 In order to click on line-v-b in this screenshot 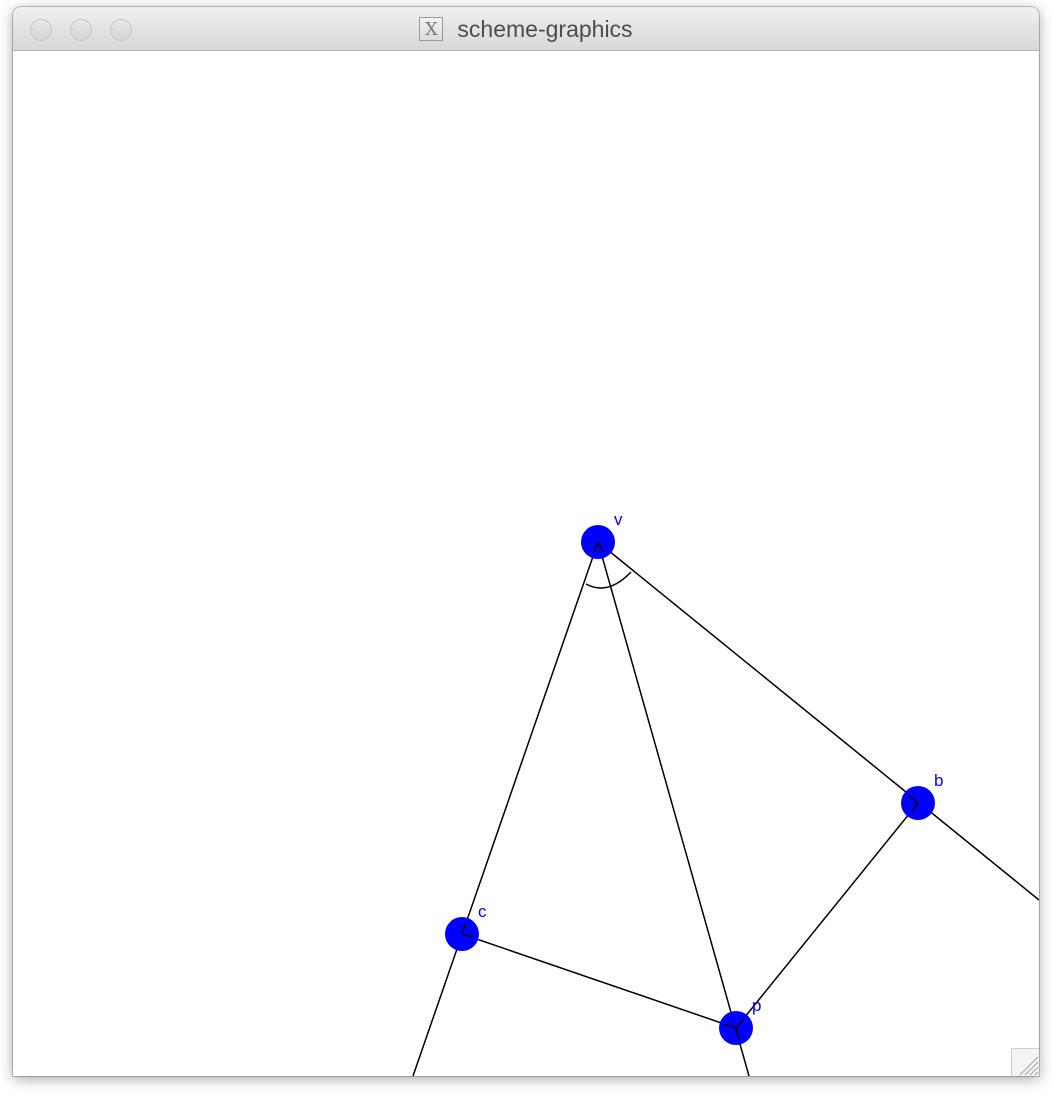, I will do `click(818, 721)`.